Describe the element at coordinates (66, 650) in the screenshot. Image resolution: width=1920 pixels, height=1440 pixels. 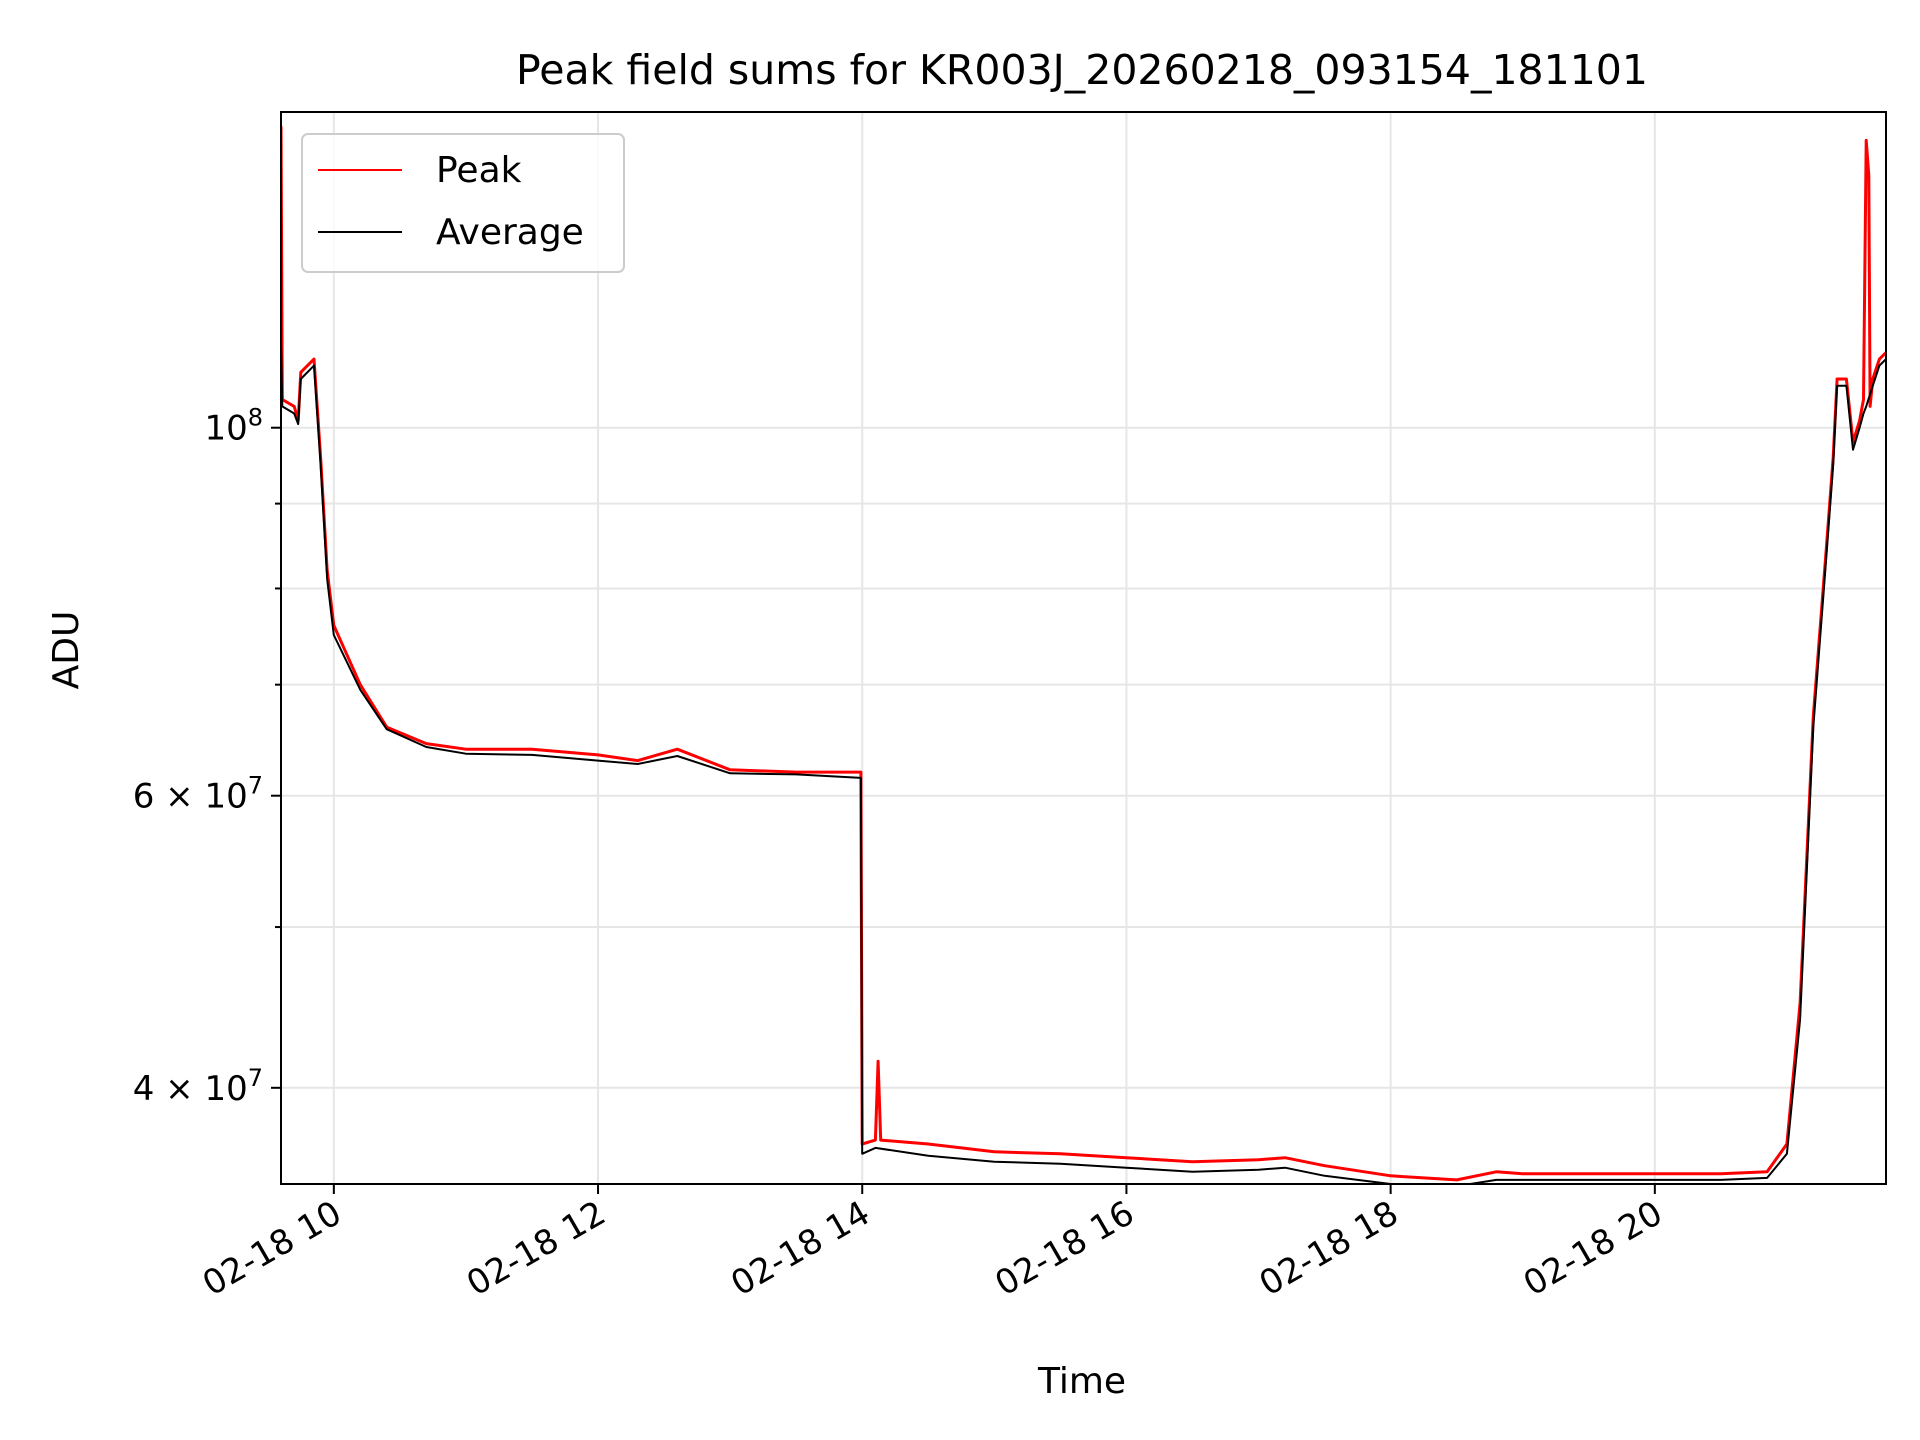
I see `y-axis-label: ADU` at that location.